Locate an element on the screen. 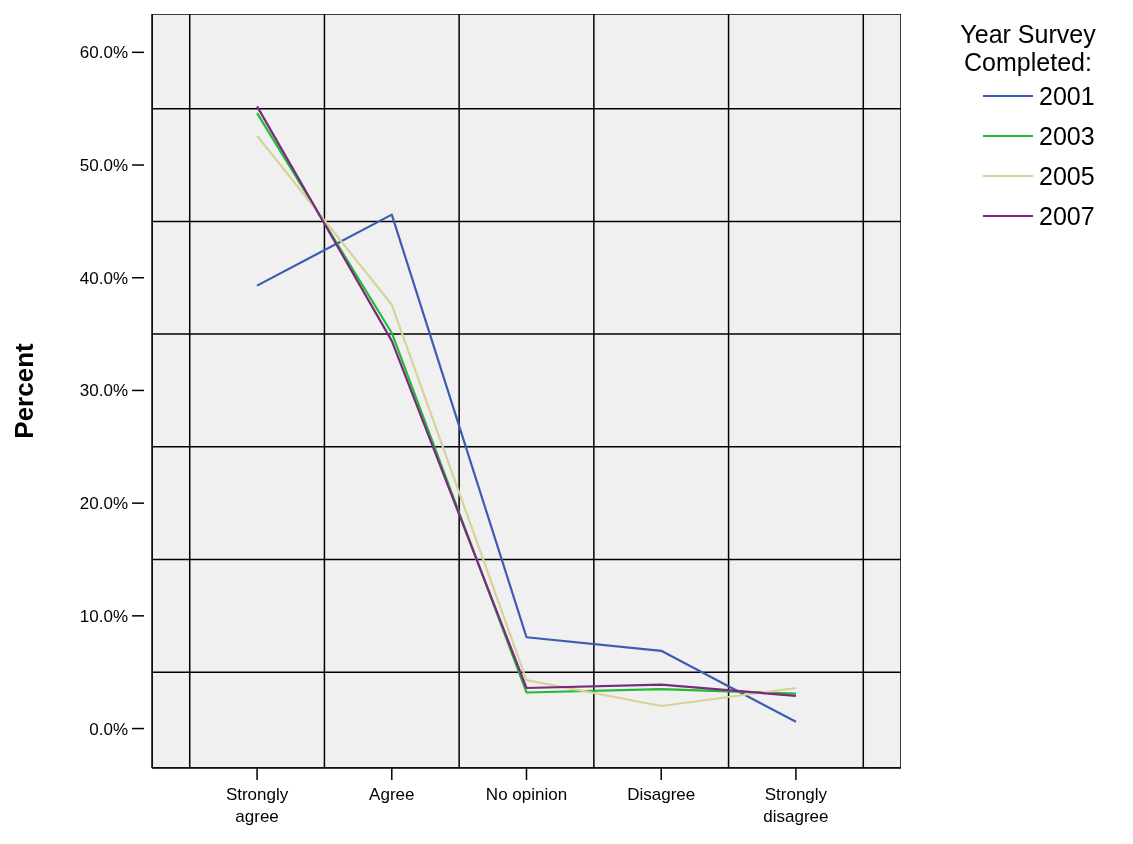 The image size is (1133, 844). y-tick-label: 40.0% is located at coordinates (103, 278).